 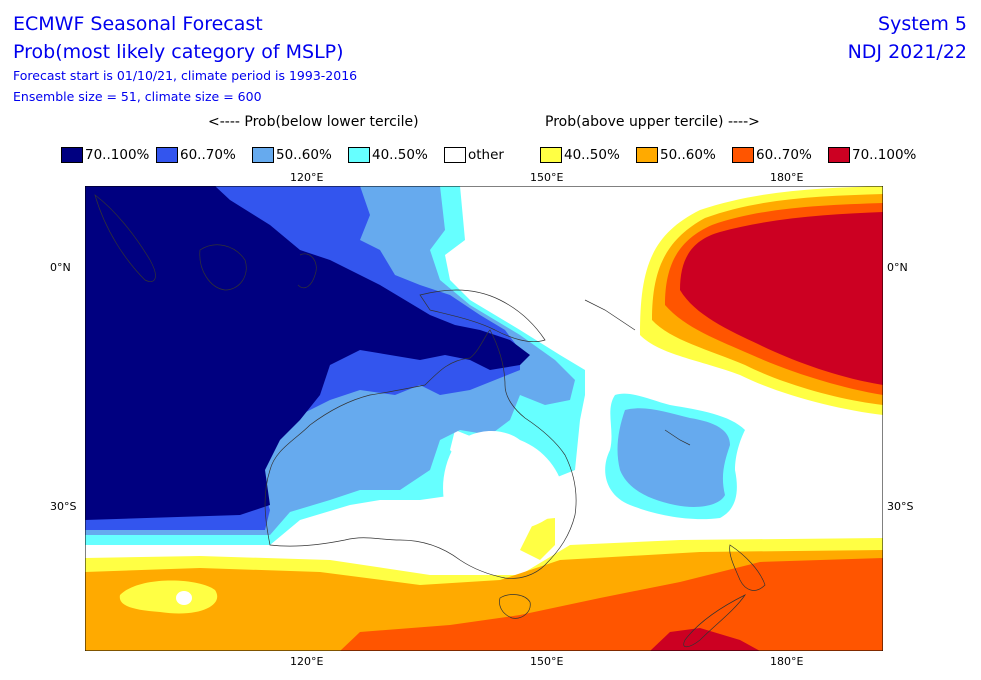 I want to click on coastline-new-zealand-south, so click(x=715, y=621).